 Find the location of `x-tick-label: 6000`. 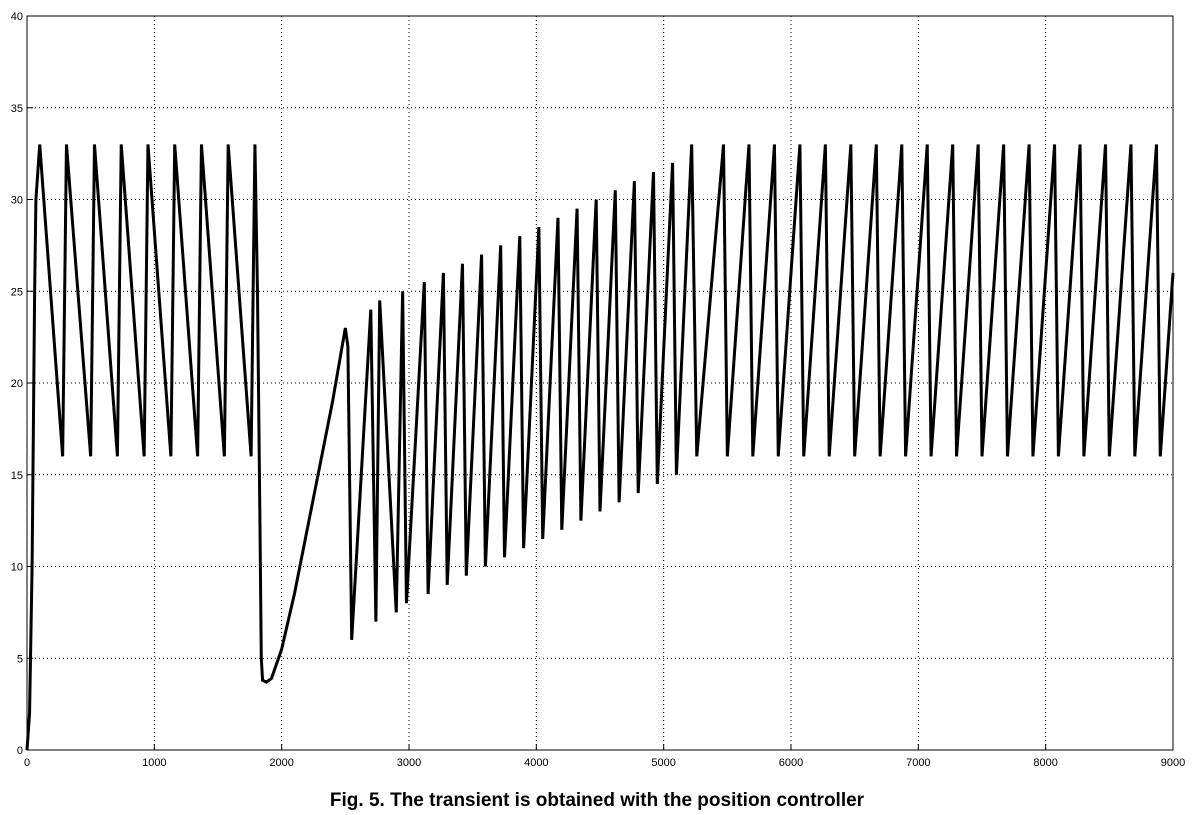

x-tick-label: 6000 is located at coordinates (791, 763).